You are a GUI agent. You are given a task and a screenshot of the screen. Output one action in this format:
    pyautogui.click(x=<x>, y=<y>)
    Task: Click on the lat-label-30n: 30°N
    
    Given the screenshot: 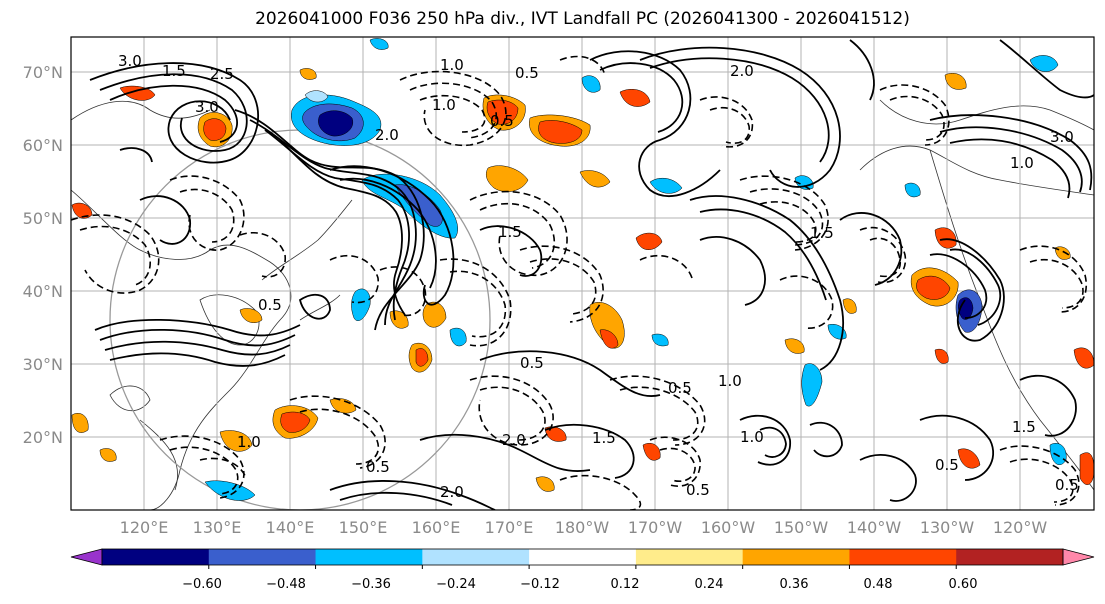 What is the action you would take?
    pyautogui.click(x=43, y=364)
    